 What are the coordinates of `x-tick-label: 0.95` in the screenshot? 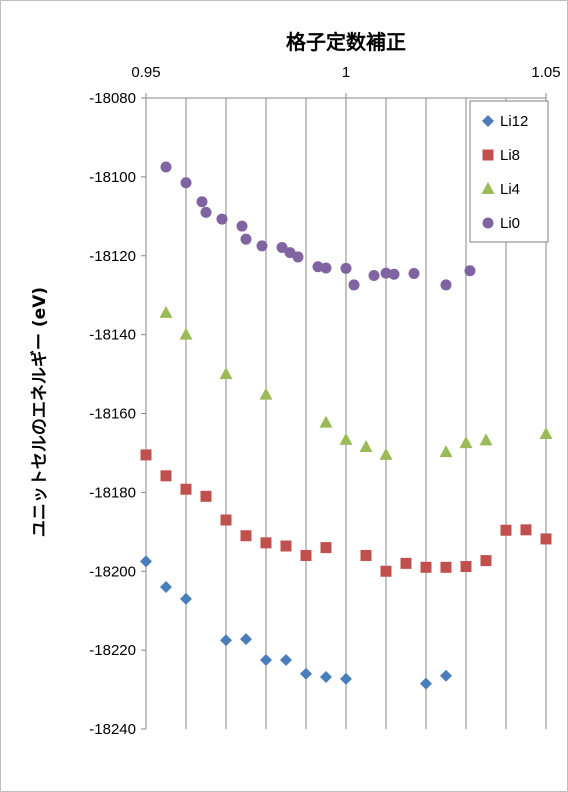 It's located at (145, 72).